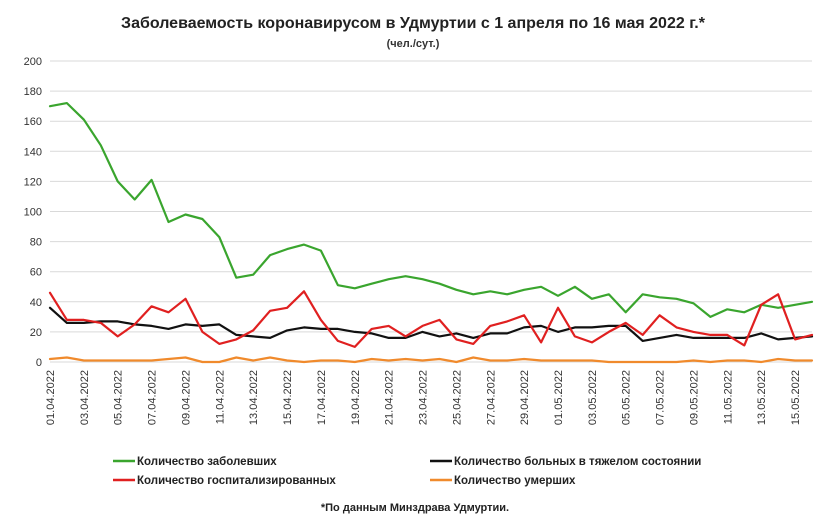 The image size is (830, 519). Describe the element at coordinates (661, 397) in the screenshot. I see `x-tick-label: 07.05.2022` at that location.